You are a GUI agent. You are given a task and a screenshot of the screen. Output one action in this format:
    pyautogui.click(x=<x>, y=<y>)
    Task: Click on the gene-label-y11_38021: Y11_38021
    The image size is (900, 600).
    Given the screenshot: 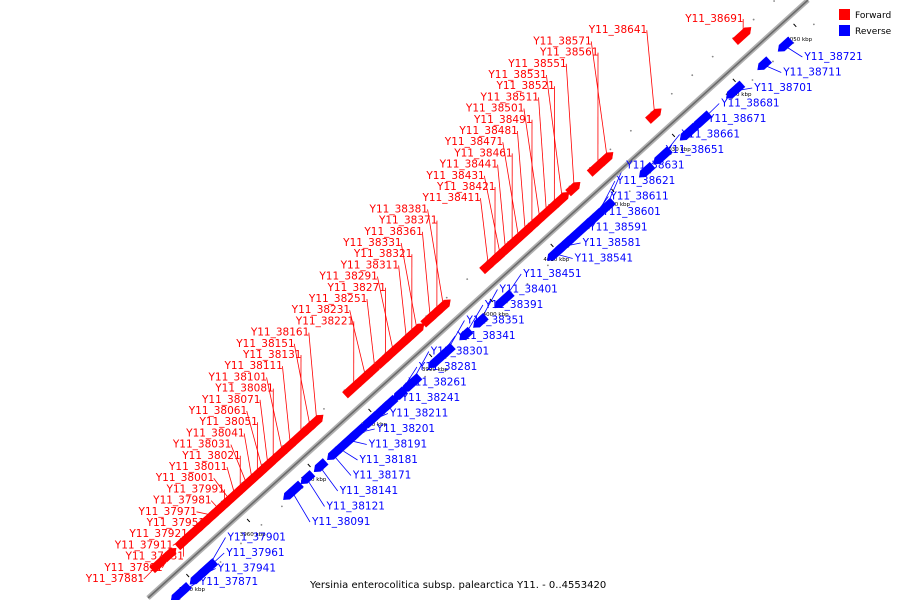 What is the action you would take?
    pyautogui.click(x=210, y=456)
    